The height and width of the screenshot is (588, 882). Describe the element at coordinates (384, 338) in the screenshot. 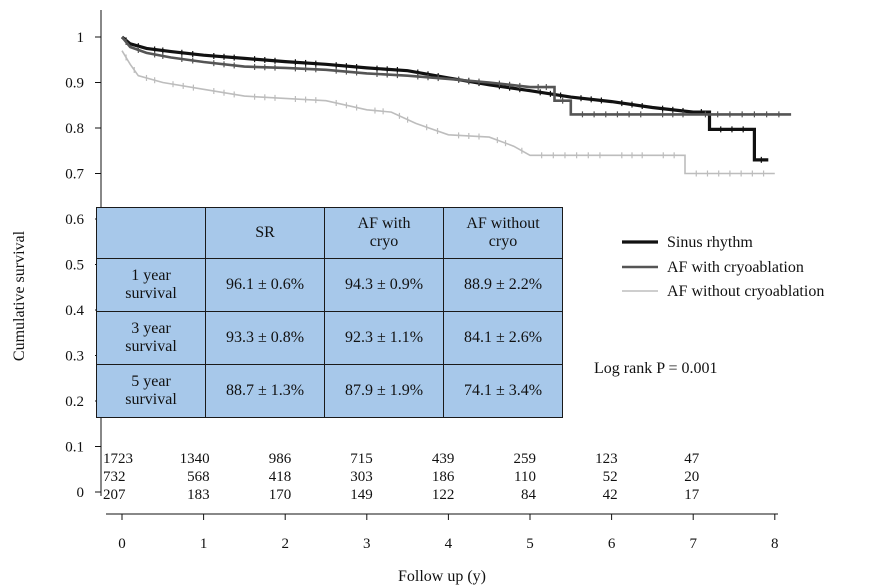

I see `survival-table-cell: 92.3 ± 1.1%` at that location.